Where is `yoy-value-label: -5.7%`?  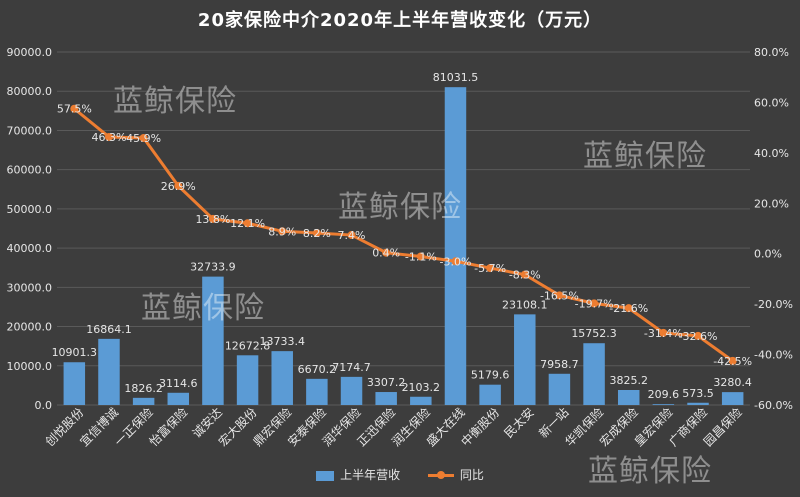
yoy-value-label: -5.7% is located at coordinates (490, 268).